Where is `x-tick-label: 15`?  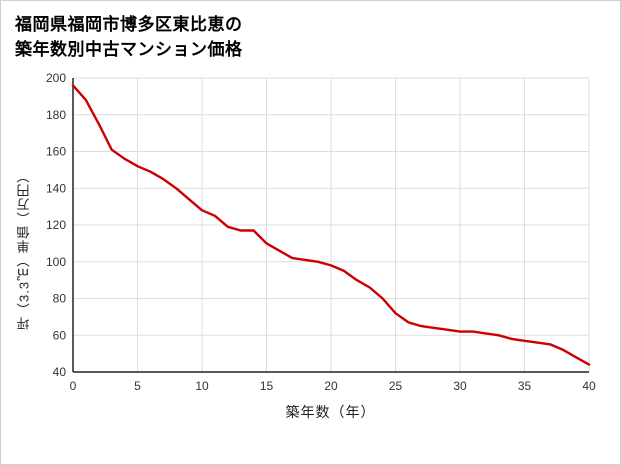
x-tick-label: 15 is located at coordinates (267, 386).